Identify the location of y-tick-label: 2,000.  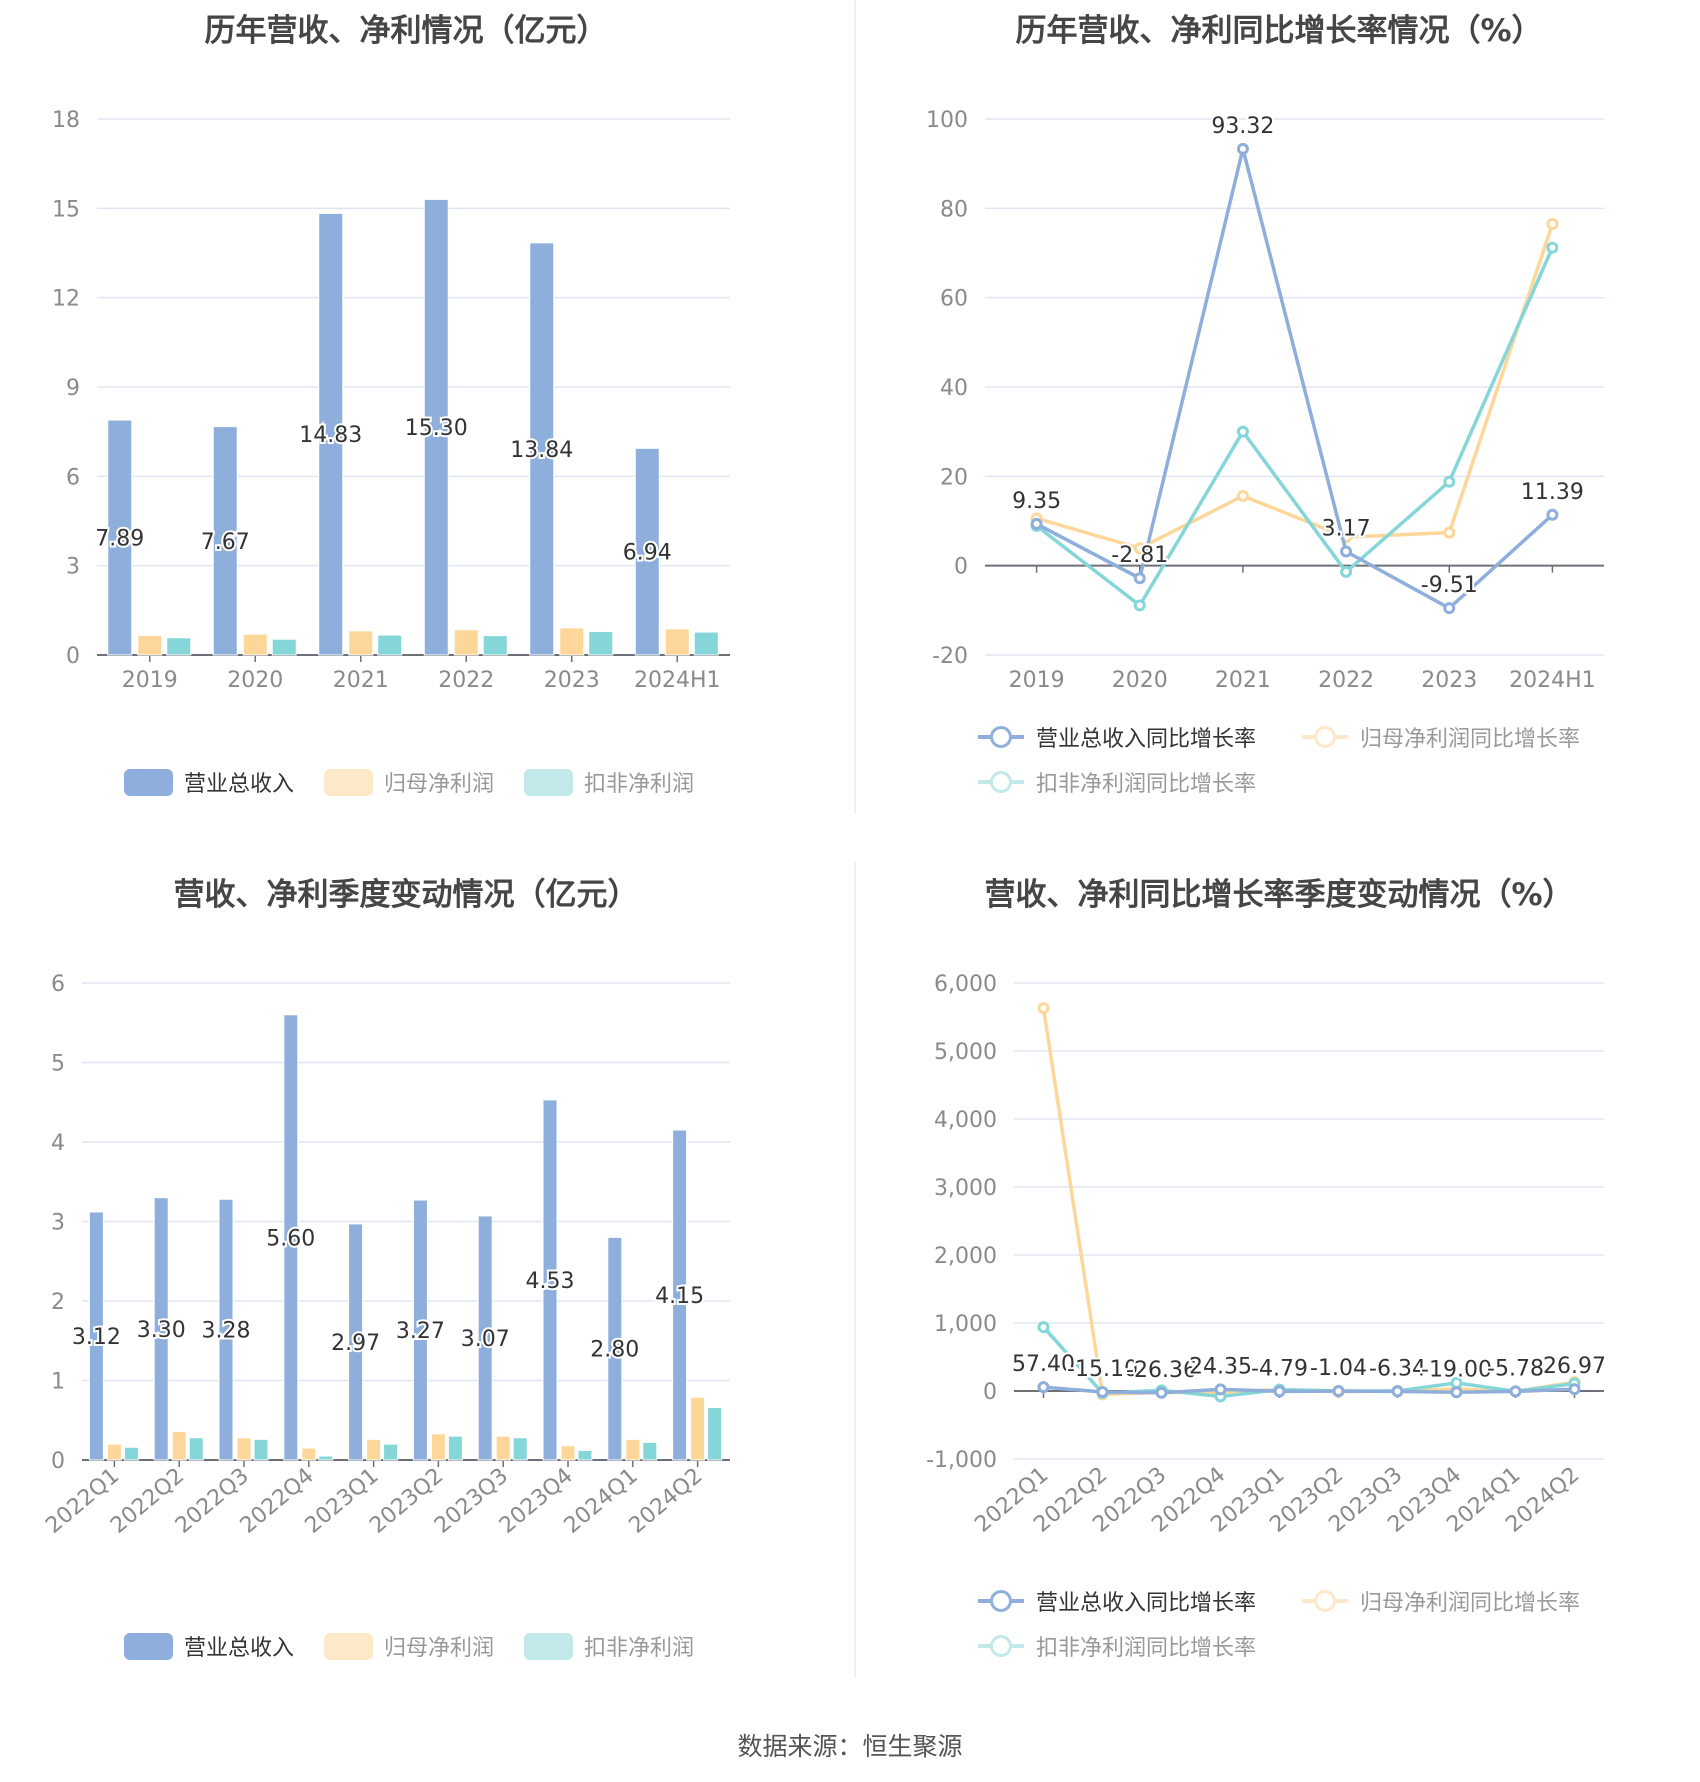
(965, 1256).